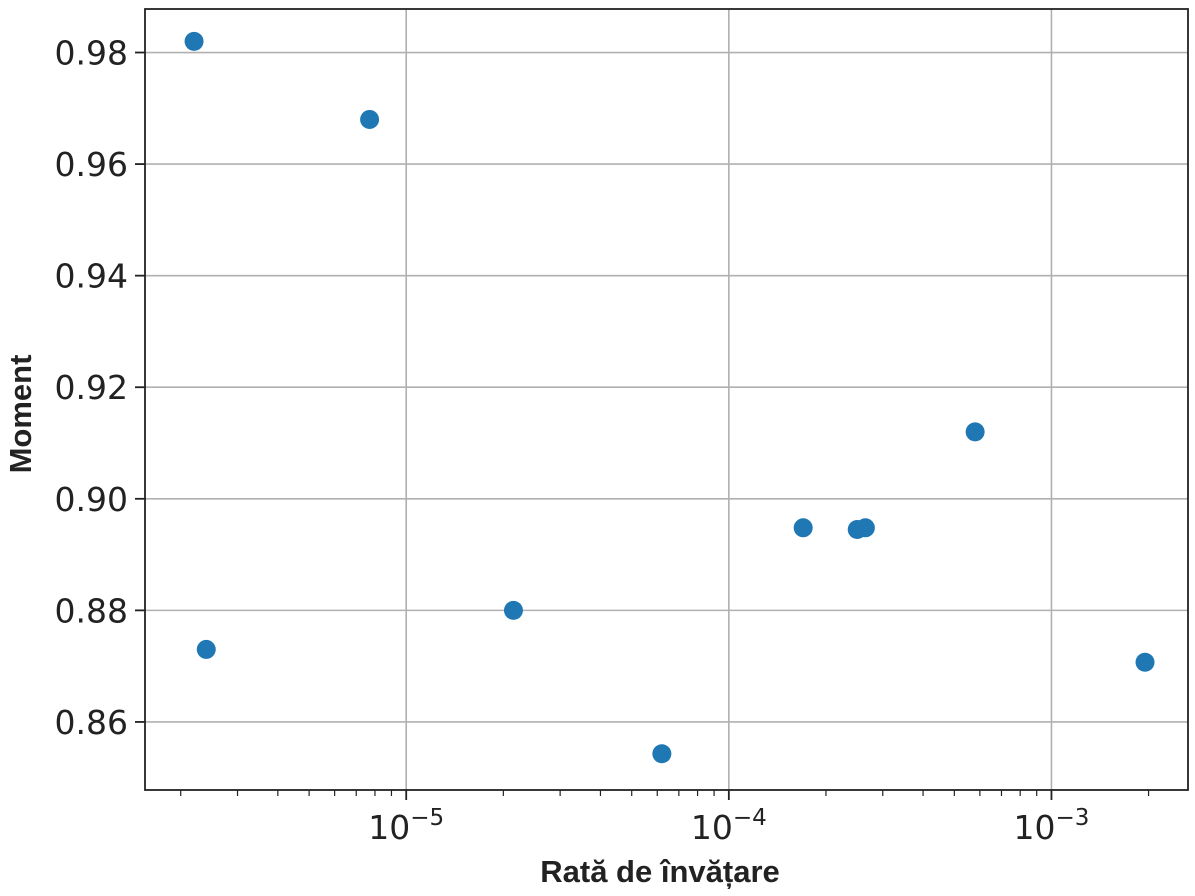 Image resolution: width=1195 pixels, height=896 pixels. What do you see at coordinates (660, 871) in the screenshot?
I see `x-axis-title: Rată de învățare` at bounding box center [660, 871].